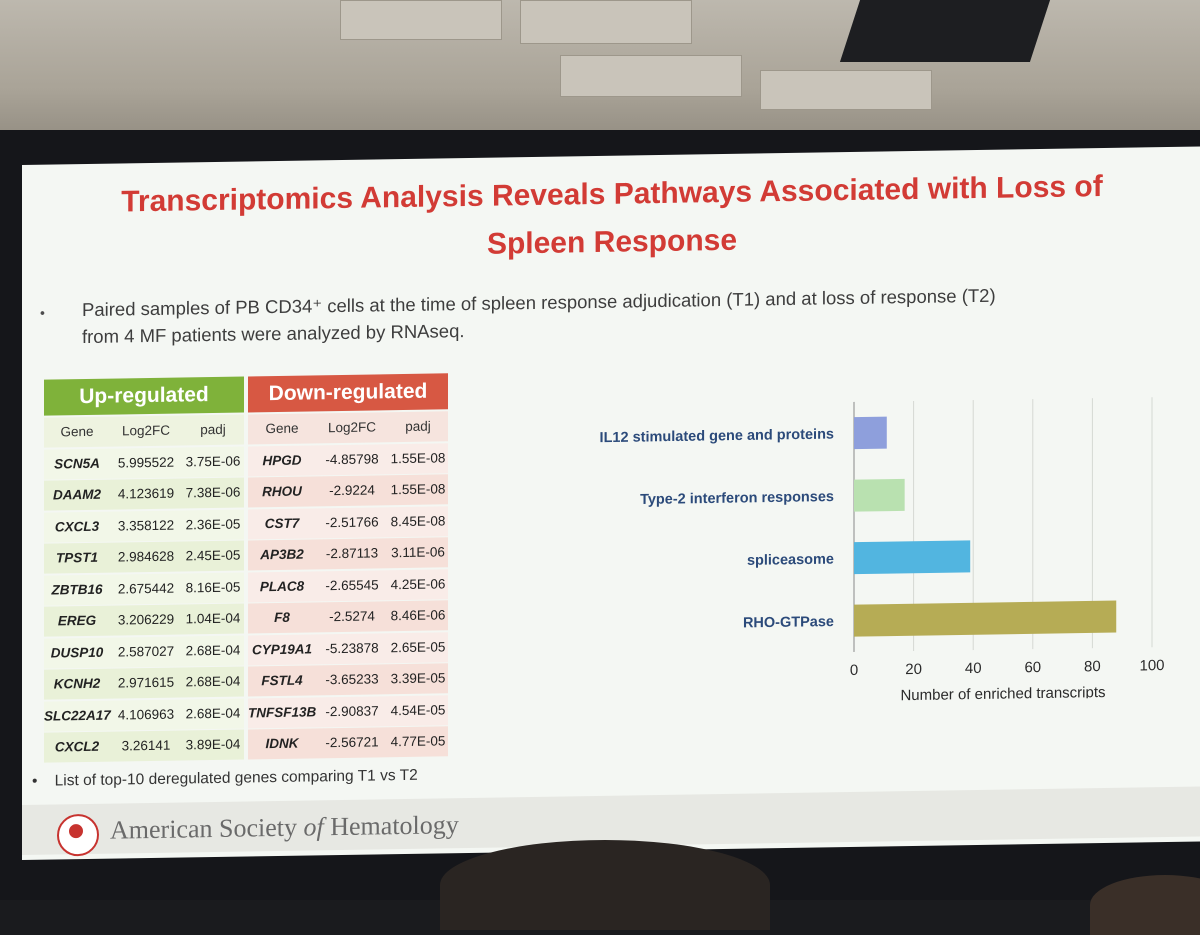  I want to click on log2fc-value: 2.971615, so click(146, 682).